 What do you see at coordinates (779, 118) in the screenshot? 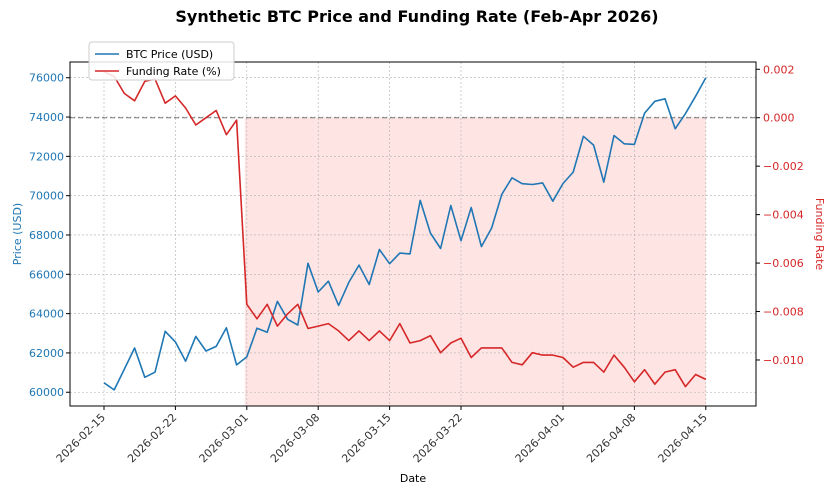
I see `y-tick-right-label-1: 0.000` at bounding box center [779, 118].